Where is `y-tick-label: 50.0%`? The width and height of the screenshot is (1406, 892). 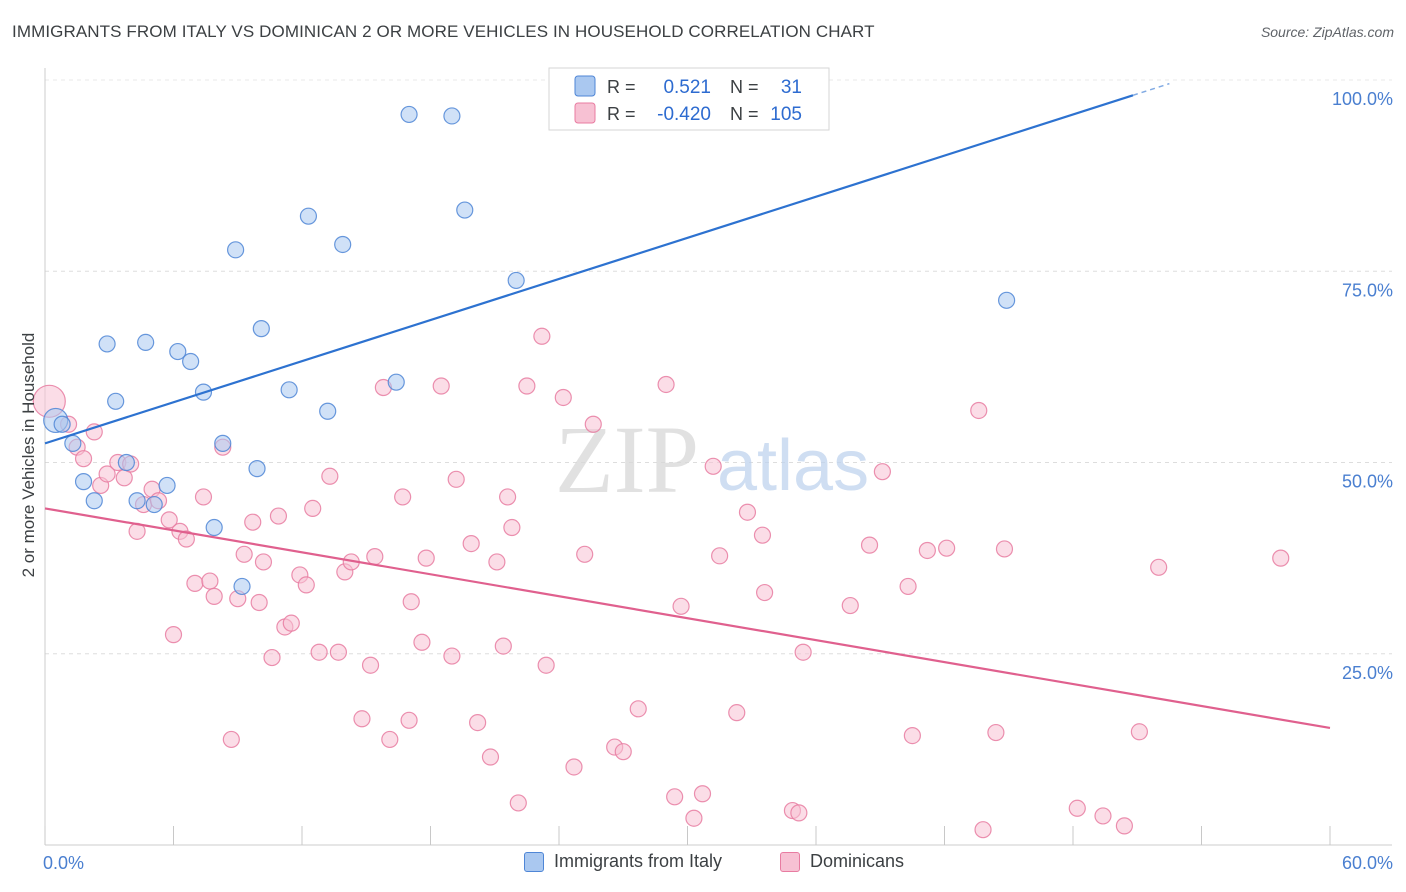 y-tick-label: 50.0% is located at coordinates (1367, 482).